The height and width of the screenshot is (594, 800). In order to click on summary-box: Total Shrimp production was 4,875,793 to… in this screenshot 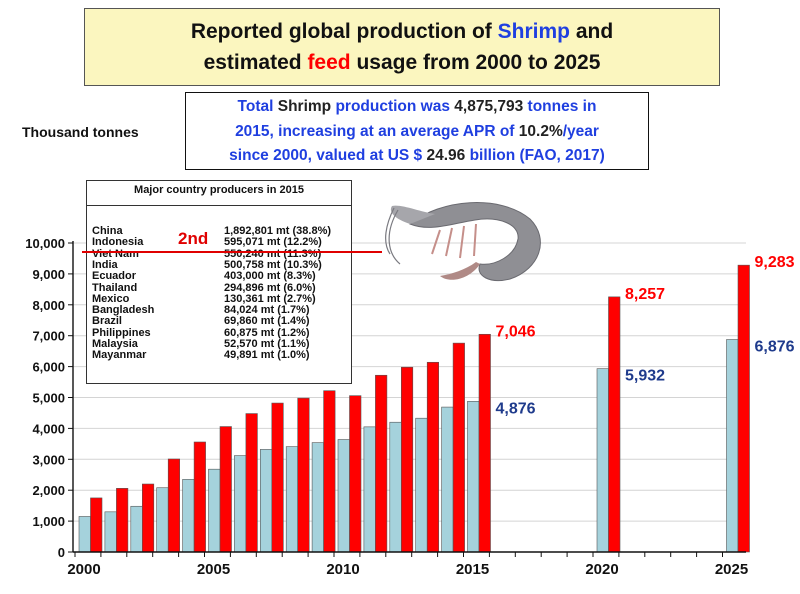, I will do `click(417, 131)`.